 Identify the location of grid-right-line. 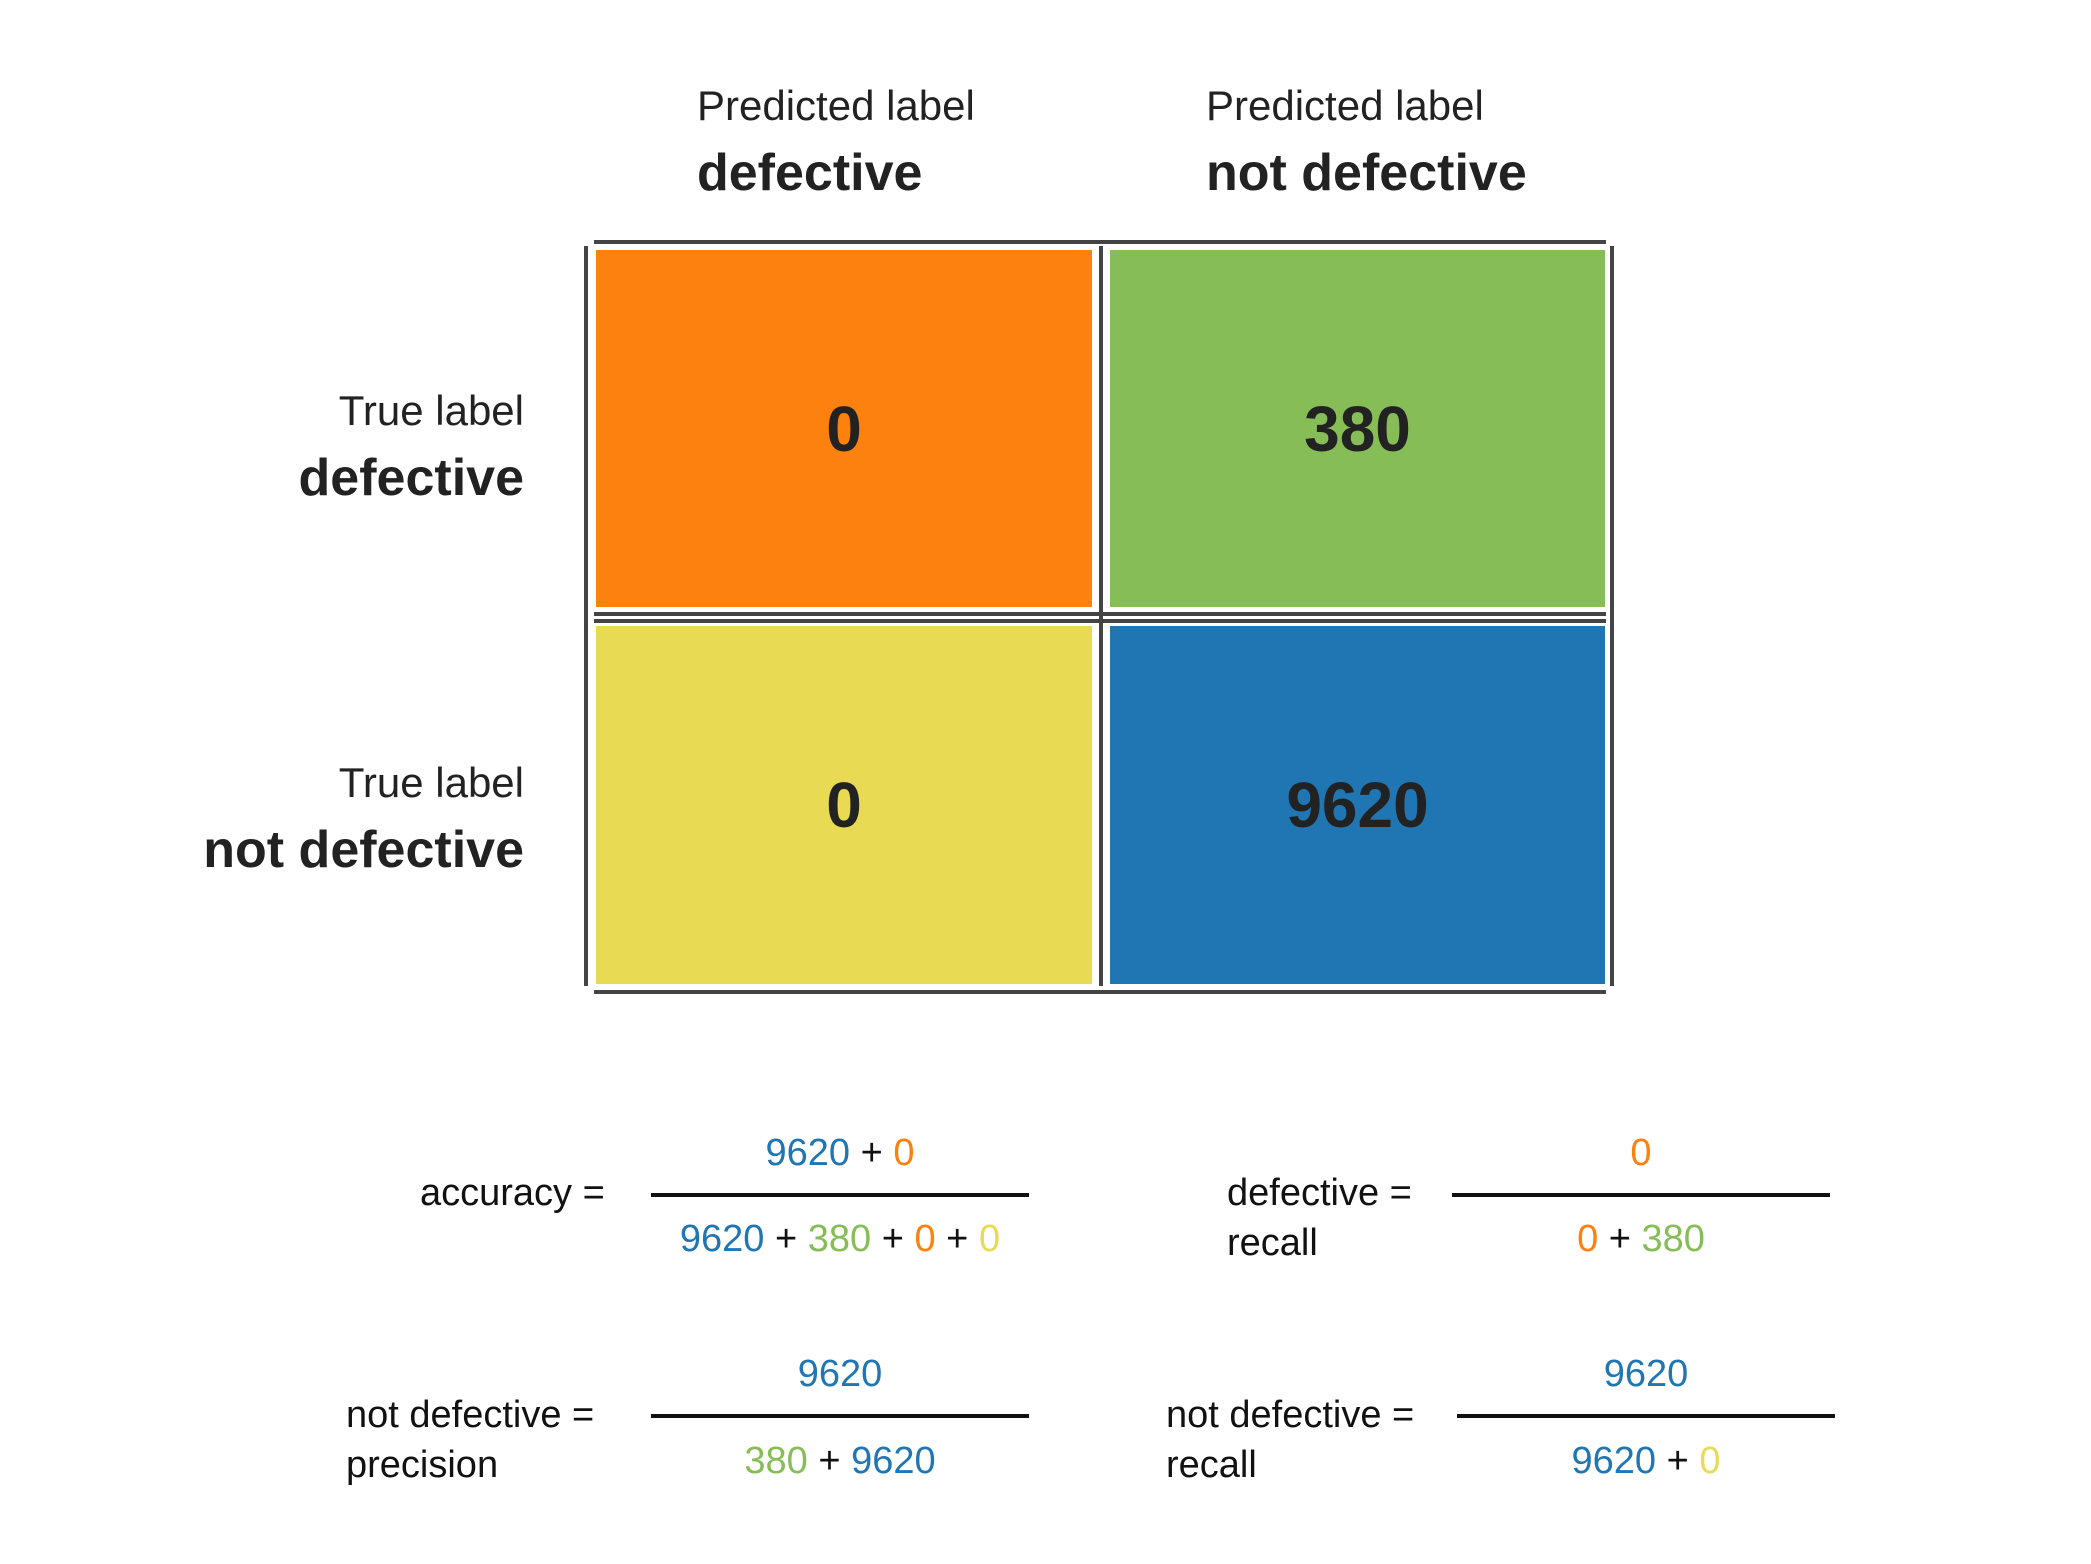
(1612, 616).